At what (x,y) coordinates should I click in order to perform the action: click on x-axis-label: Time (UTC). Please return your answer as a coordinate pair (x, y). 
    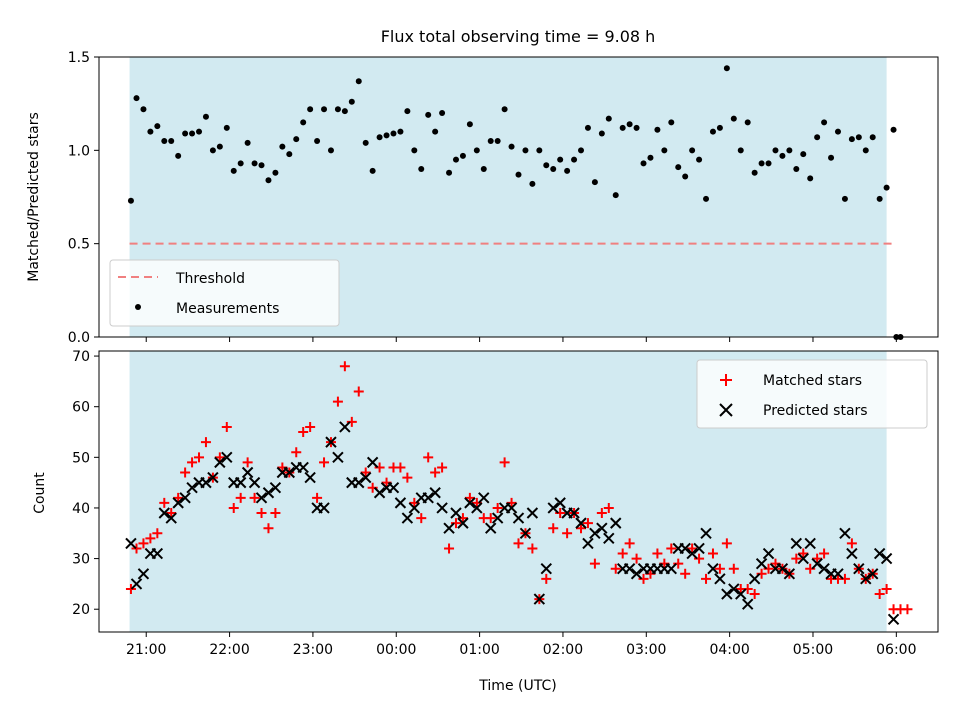
    Looking at the image, I should click on (517, 686).